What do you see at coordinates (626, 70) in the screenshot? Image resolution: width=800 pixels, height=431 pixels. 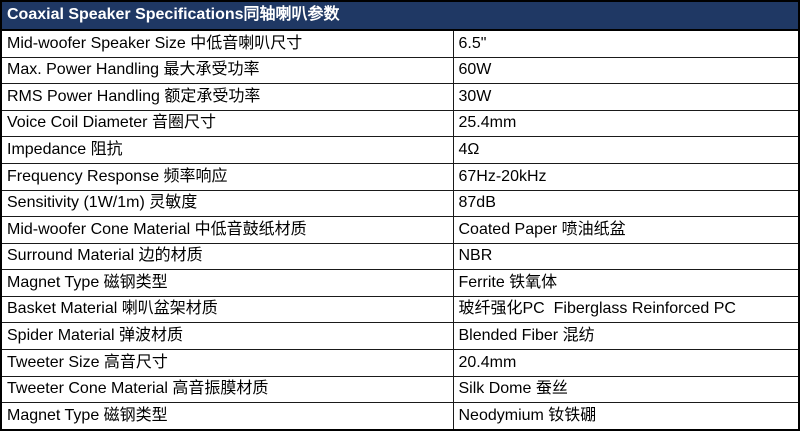 I see `spec-value-cell: 60W` at bounding box center [626, 70].